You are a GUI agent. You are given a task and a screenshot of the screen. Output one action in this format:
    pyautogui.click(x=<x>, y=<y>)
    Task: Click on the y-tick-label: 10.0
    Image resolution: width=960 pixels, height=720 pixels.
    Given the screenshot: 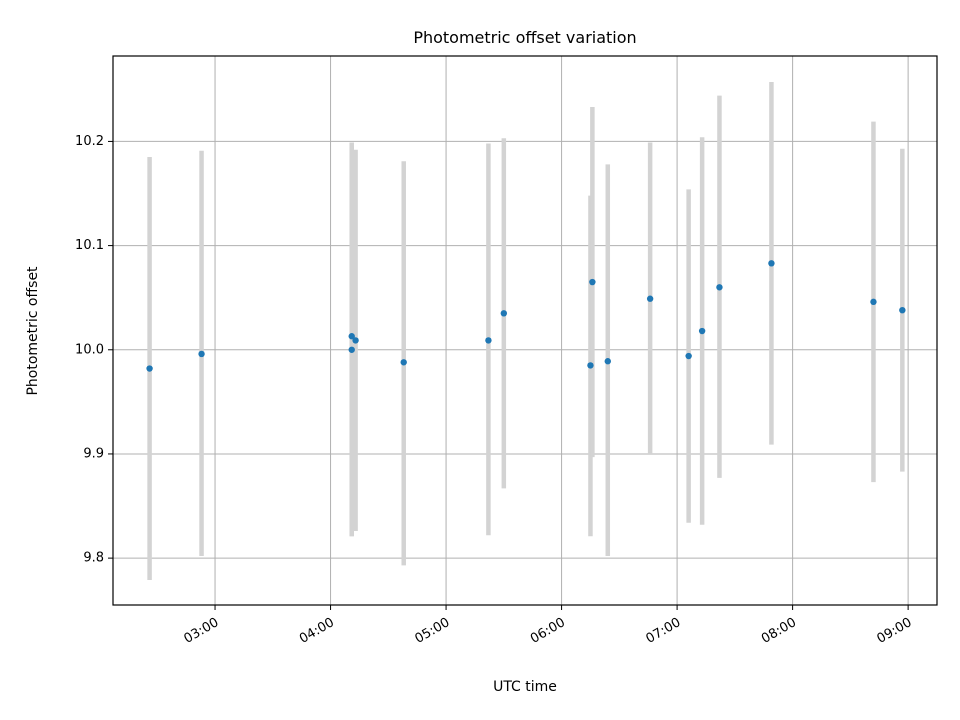 What is the action you would take?
    pyautogui.click(x=89, y=349)
    